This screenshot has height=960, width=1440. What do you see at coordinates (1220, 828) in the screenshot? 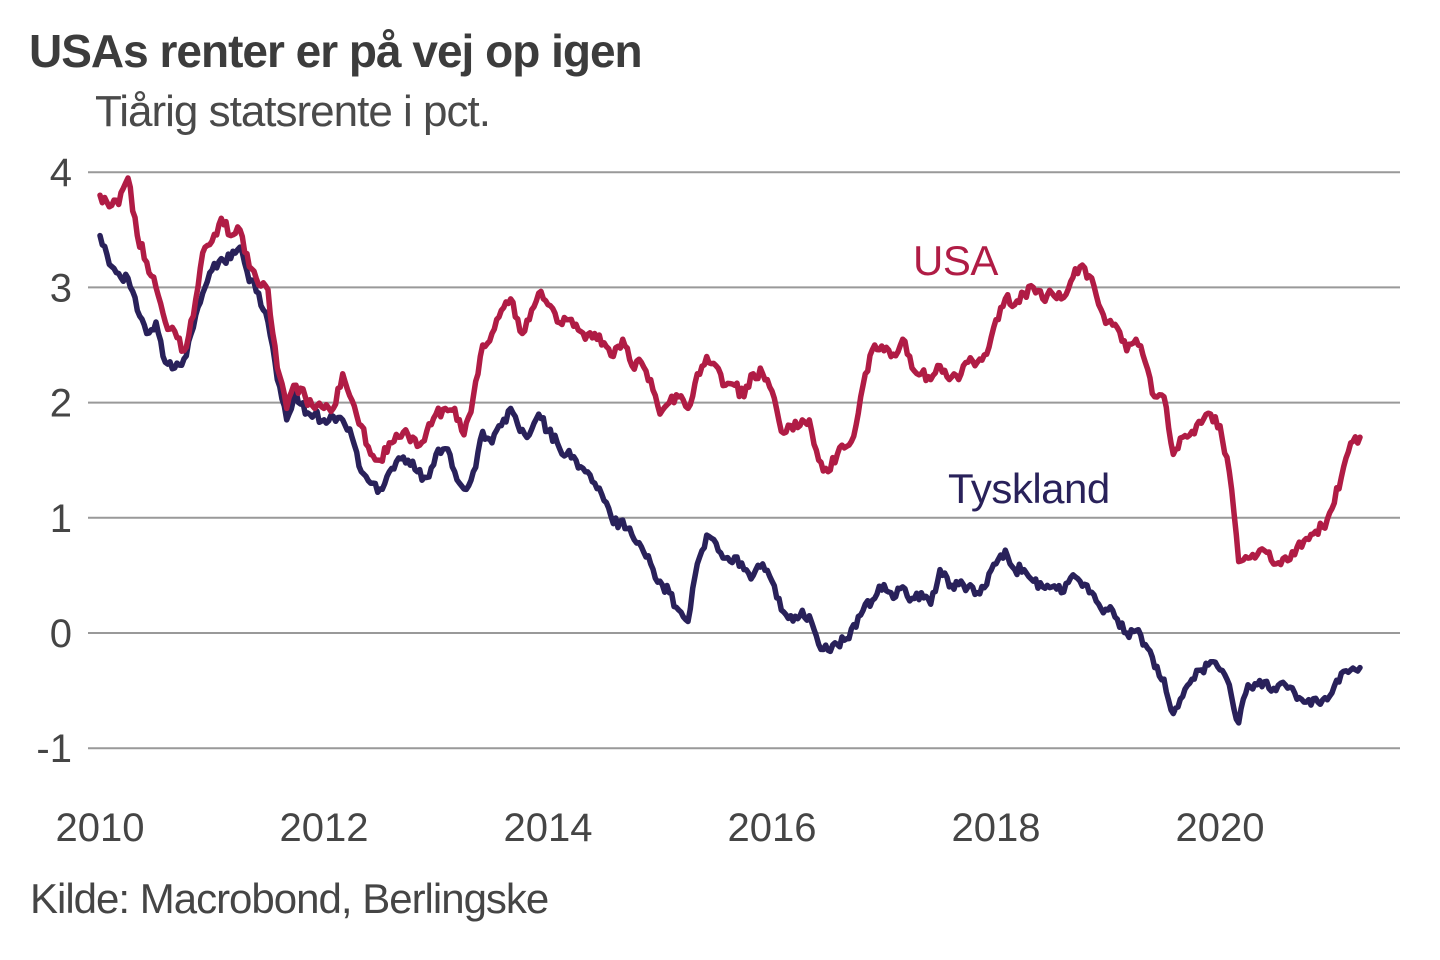
I see `x-tick-label-2020: 2020` at bounding box center [1220, 828].